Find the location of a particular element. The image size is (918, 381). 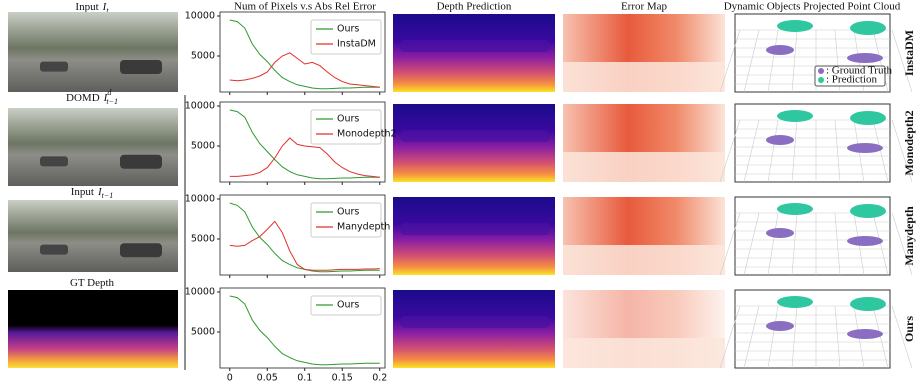

input-label: GT Depth is located at coordinates (92, 283).